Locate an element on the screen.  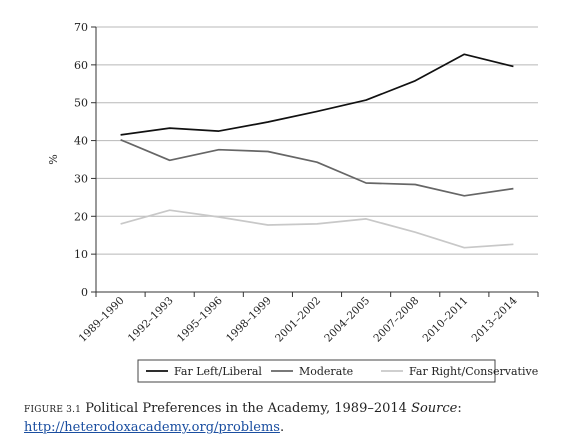
y-tick-label: 60 is located at coordinates (81, 65).